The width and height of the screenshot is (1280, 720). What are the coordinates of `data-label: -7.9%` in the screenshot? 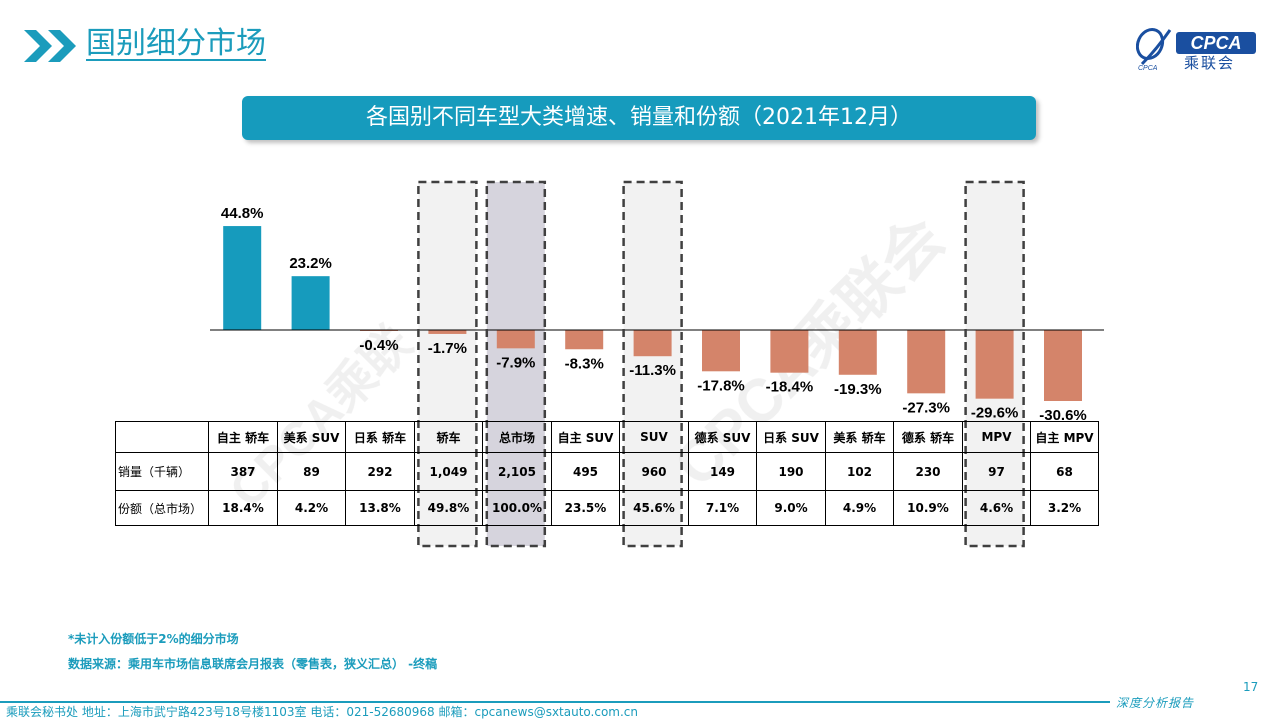 It's located at (515, 362).